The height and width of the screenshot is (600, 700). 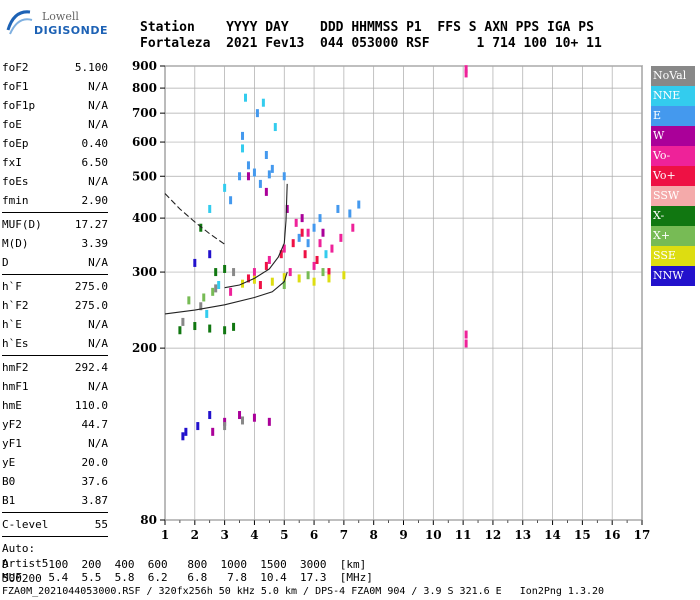 What do you see at coordinates (9, 462) in the screenshot?
I see `param-key: yE` at bounding box center [9, 462].